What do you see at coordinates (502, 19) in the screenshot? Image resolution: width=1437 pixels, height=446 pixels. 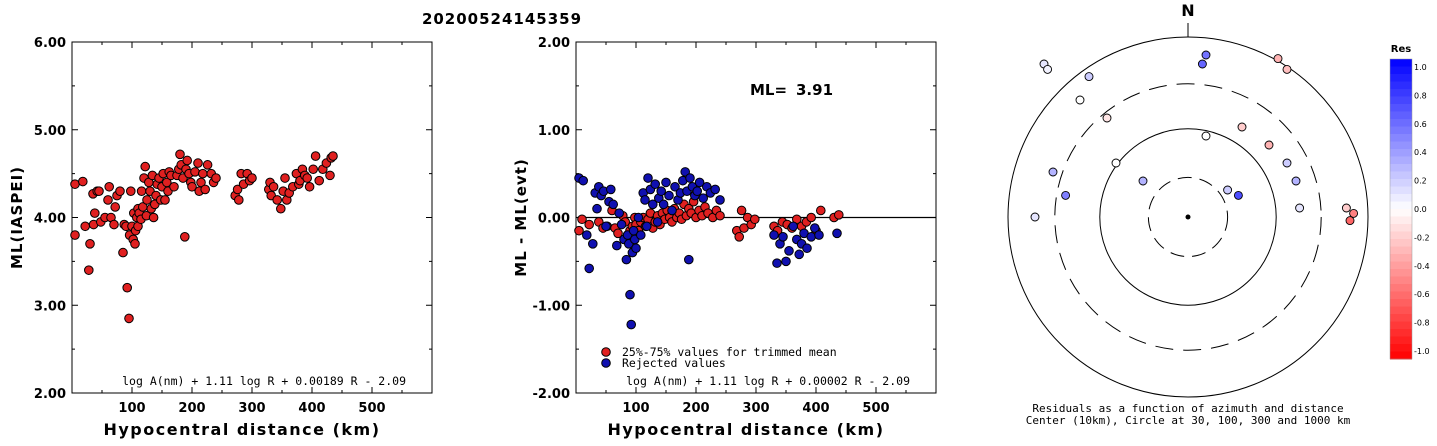 I see `figure-title: 20200524145359` at bounding box center [502, 19].